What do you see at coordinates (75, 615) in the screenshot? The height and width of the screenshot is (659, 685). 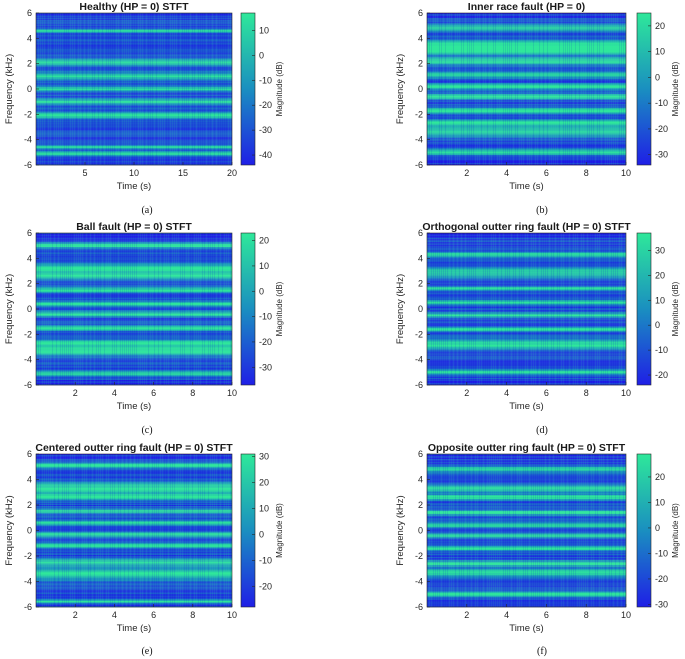 I see `x-tick-label: 2` at bounding box center [75, 615].